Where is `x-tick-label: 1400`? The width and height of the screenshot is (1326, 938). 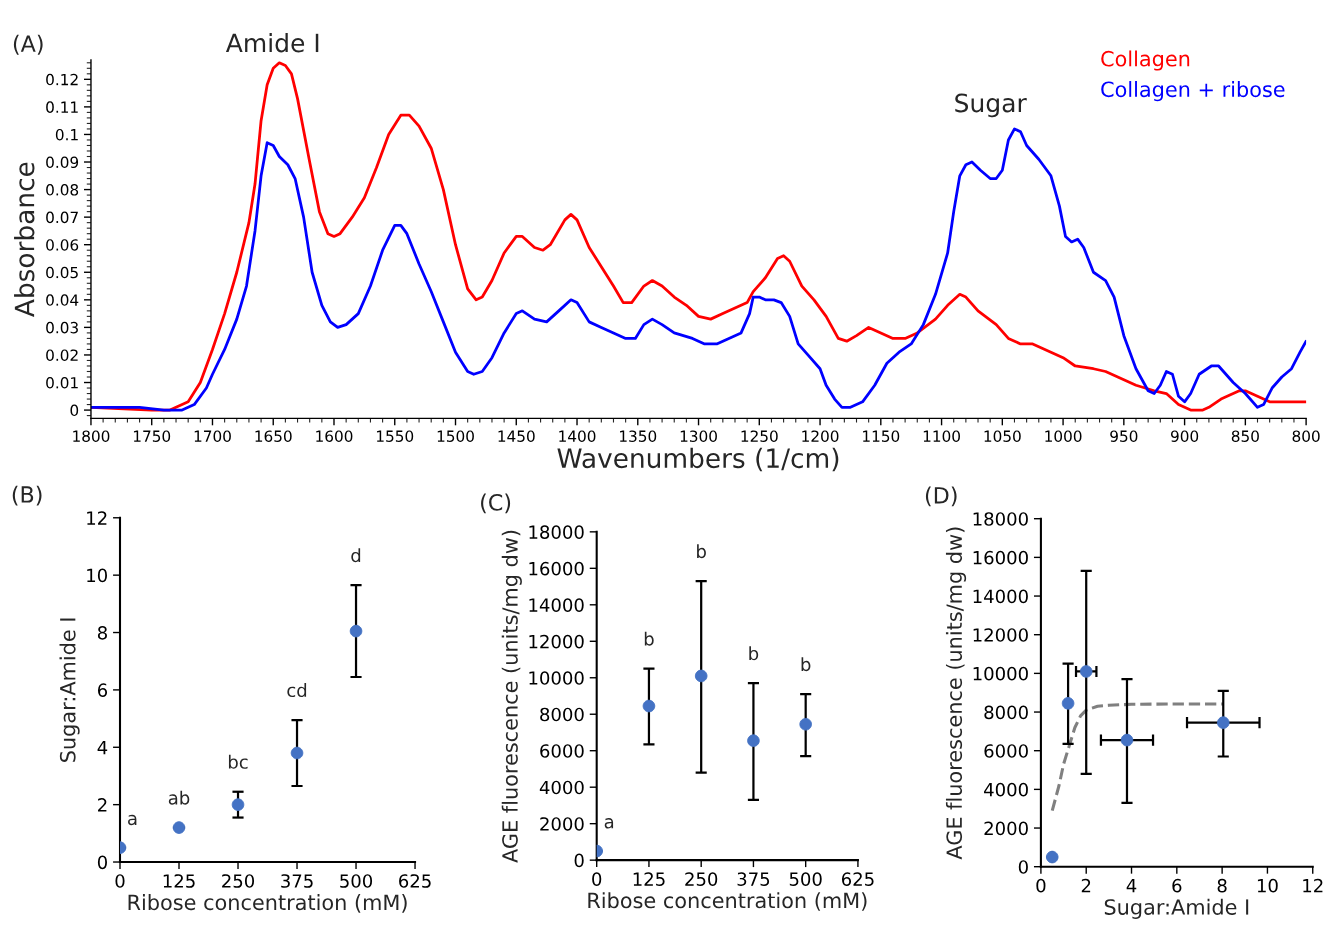 x-tick-label: 1400 is located at coordinates (577, 436).